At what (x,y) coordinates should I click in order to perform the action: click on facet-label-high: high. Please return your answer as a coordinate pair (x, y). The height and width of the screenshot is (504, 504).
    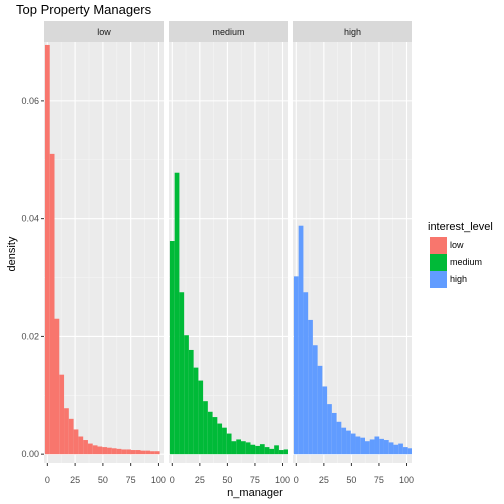
    Looking at the image, I should click on (352, 32).